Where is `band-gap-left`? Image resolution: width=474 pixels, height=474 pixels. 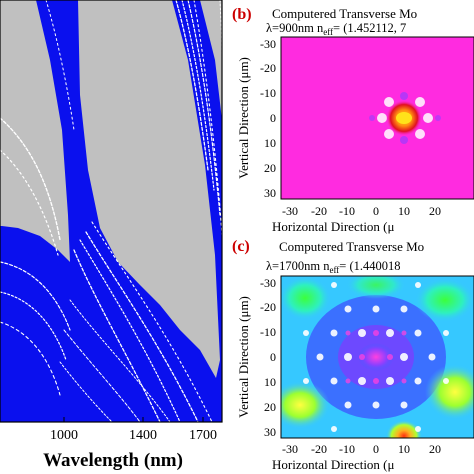
band-gap-left is located at coordinates (35, 131).